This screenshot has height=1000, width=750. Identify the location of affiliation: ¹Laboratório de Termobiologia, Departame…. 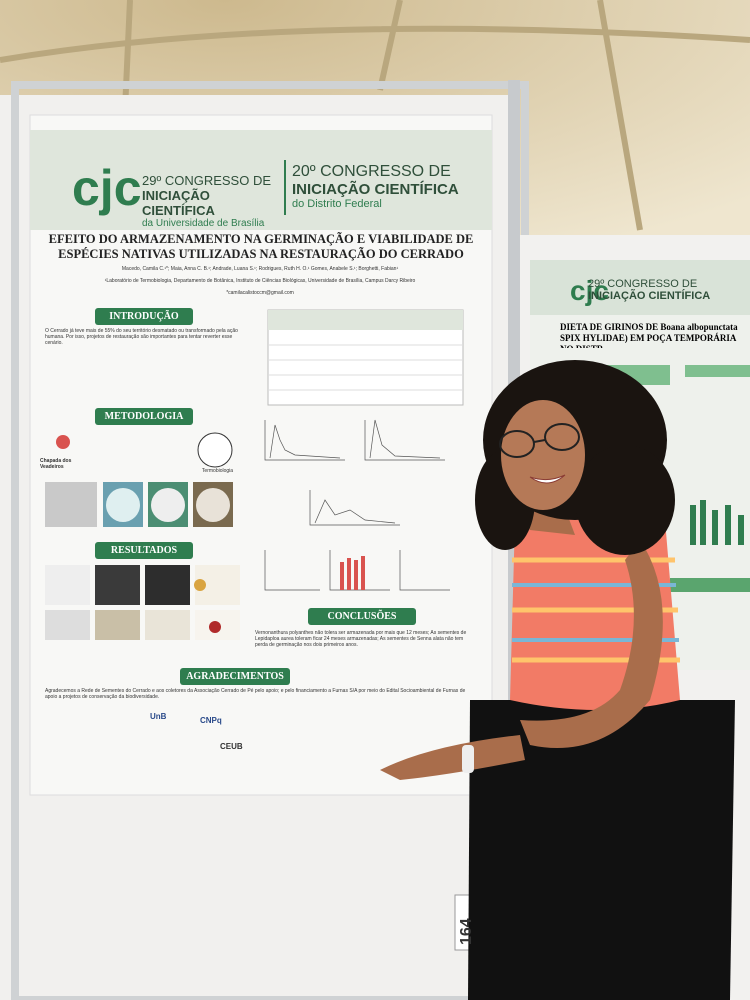
(260, 281).